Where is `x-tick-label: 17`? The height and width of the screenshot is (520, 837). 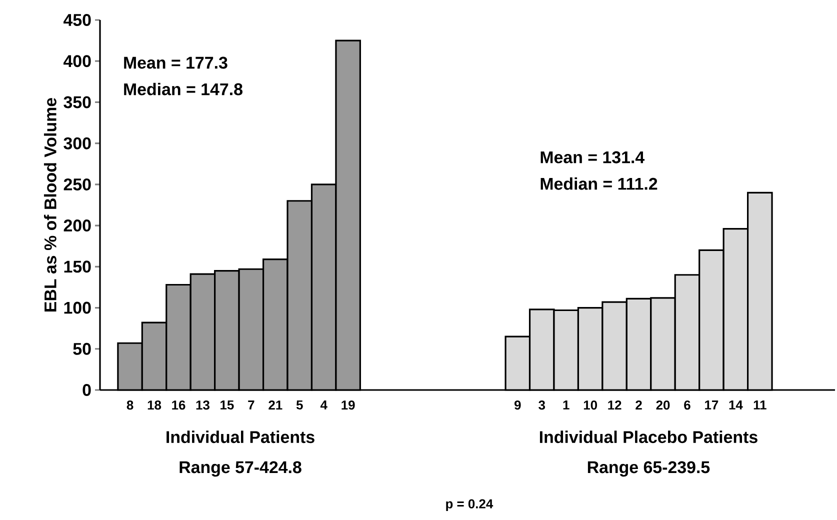 x-tick-label: 17 is located at coordinates (711, 405).